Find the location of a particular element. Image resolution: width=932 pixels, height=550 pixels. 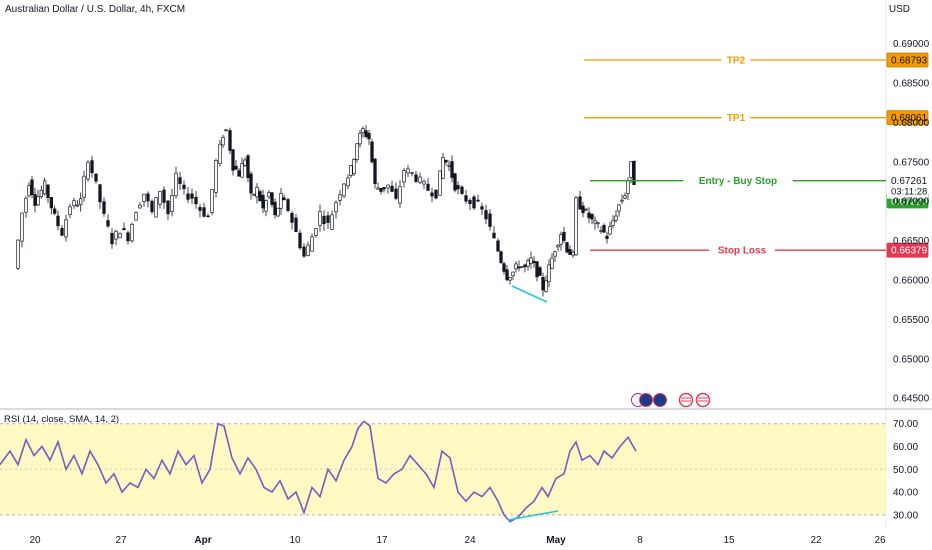

time-tick-label: 17 is located at coordinates (382, 540).